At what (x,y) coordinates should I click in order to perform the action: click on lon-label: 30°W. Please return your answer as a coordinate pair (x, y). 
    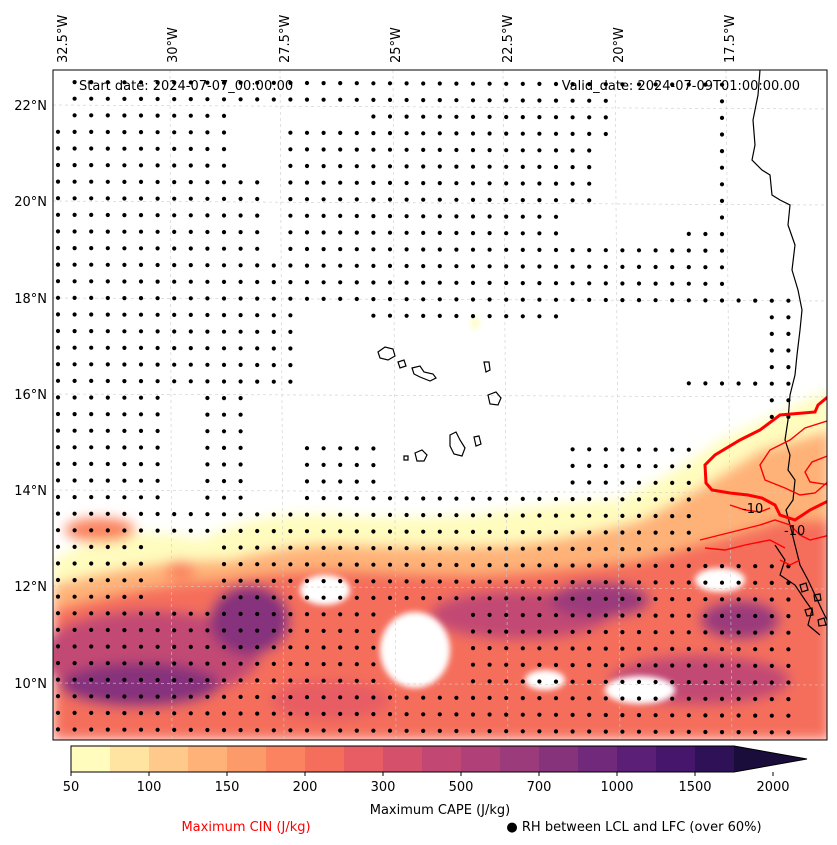
    Looking at the image, I should click on (173, 45).